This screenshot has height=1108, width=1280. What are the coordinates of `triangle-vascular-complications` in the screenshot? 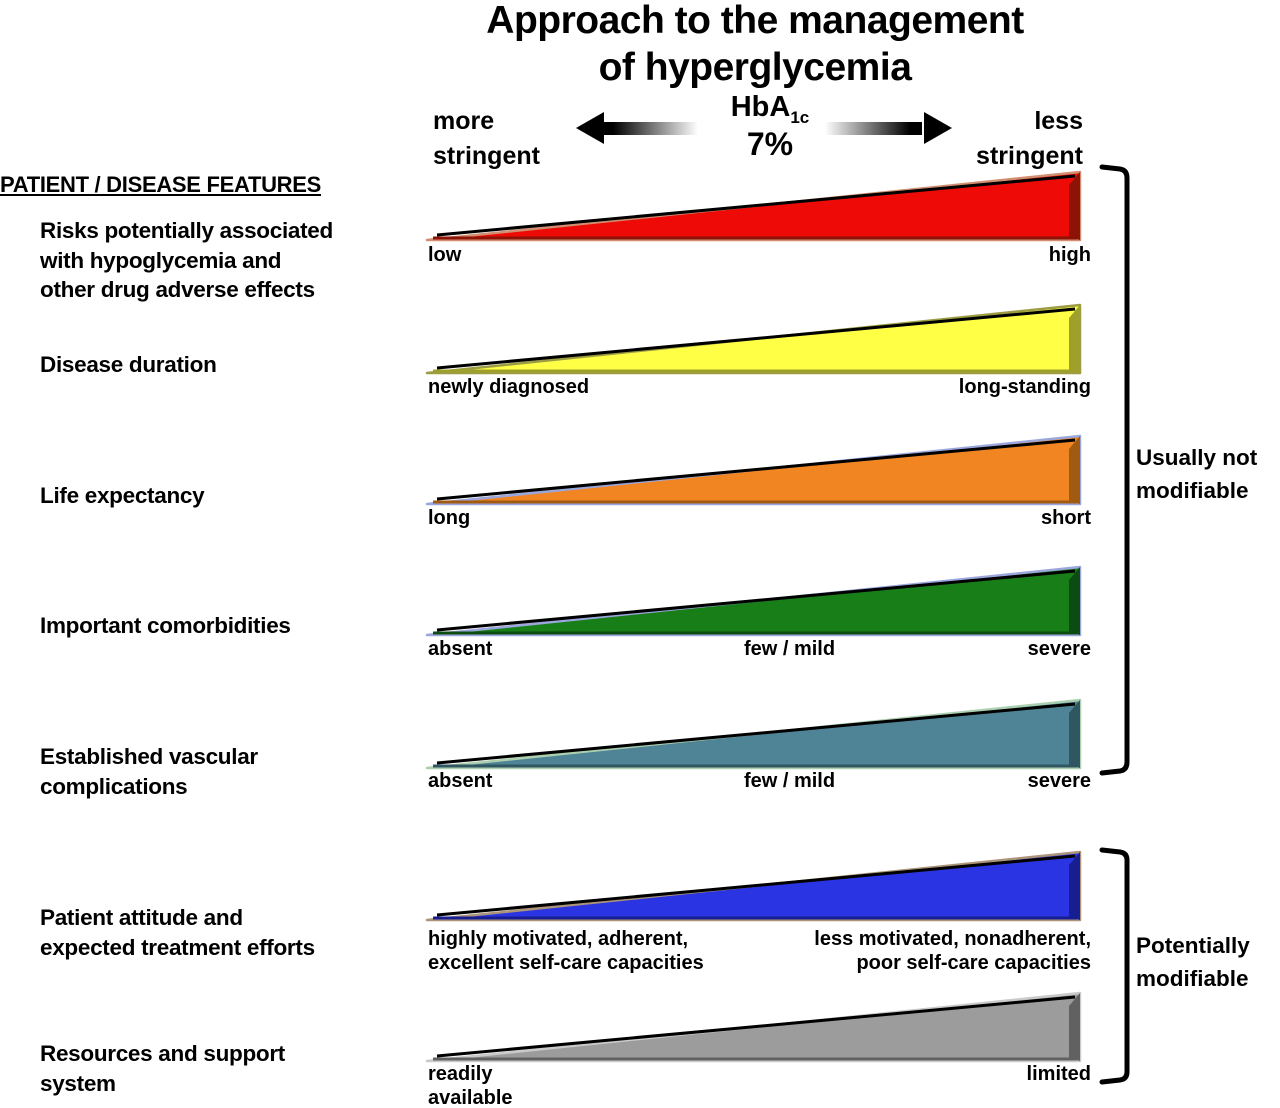 It's located at (753, 734).